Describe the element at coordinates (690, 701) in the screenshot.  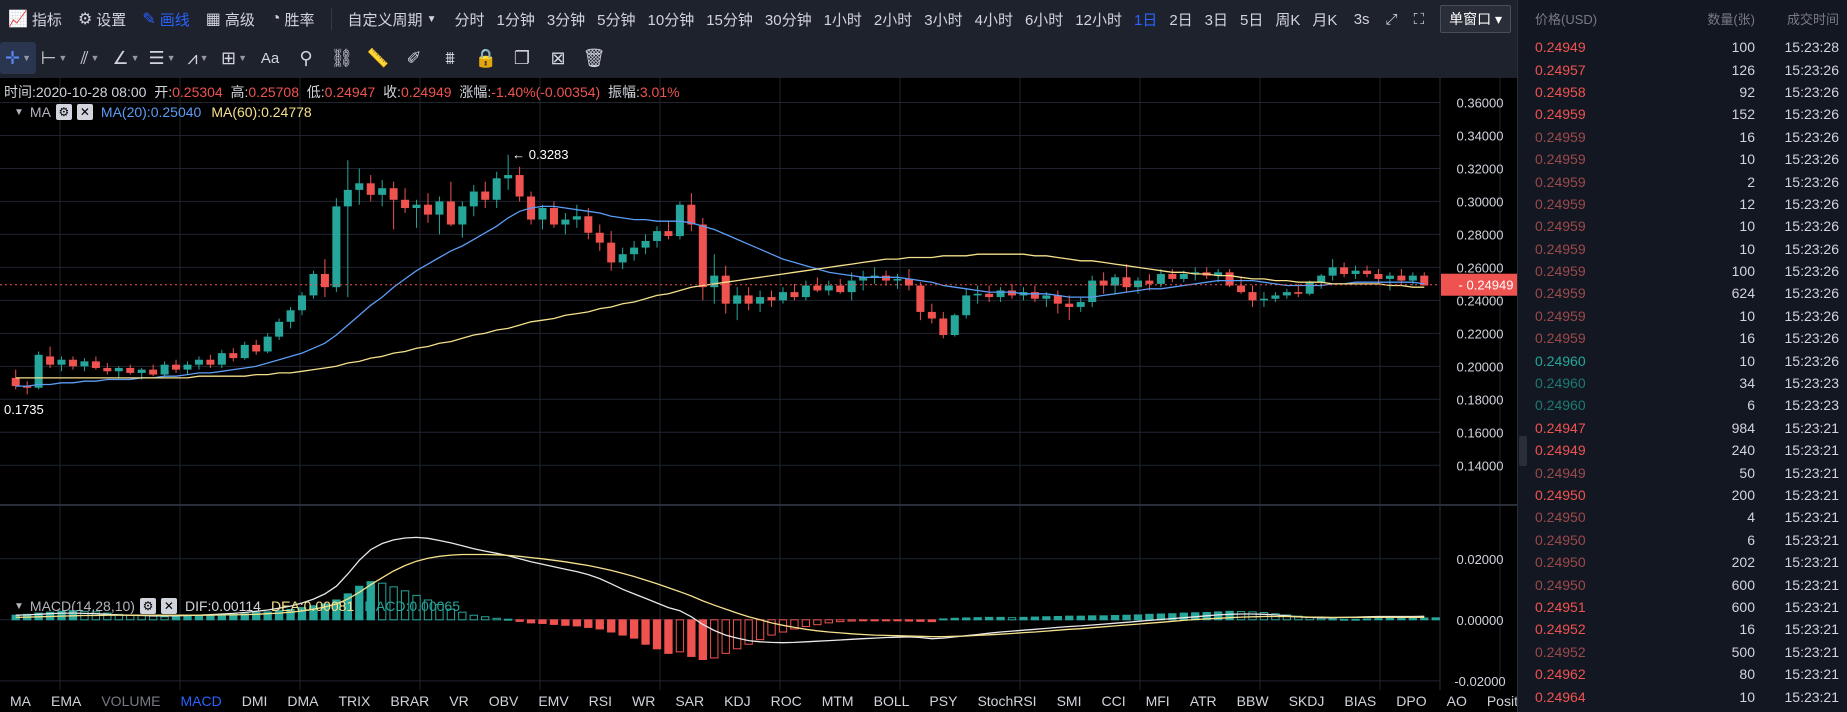
I see `indicator-sar: SAR` at that location.